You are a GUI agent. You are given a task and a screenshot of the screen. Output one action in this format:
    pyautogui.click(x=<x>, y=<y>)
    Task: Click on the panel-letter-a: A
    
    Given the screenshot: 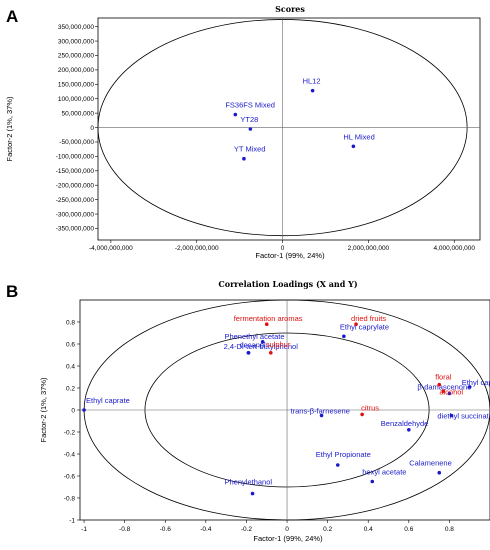 What is the action you would take?
    pyautogui.click(x=12, y=16)
    